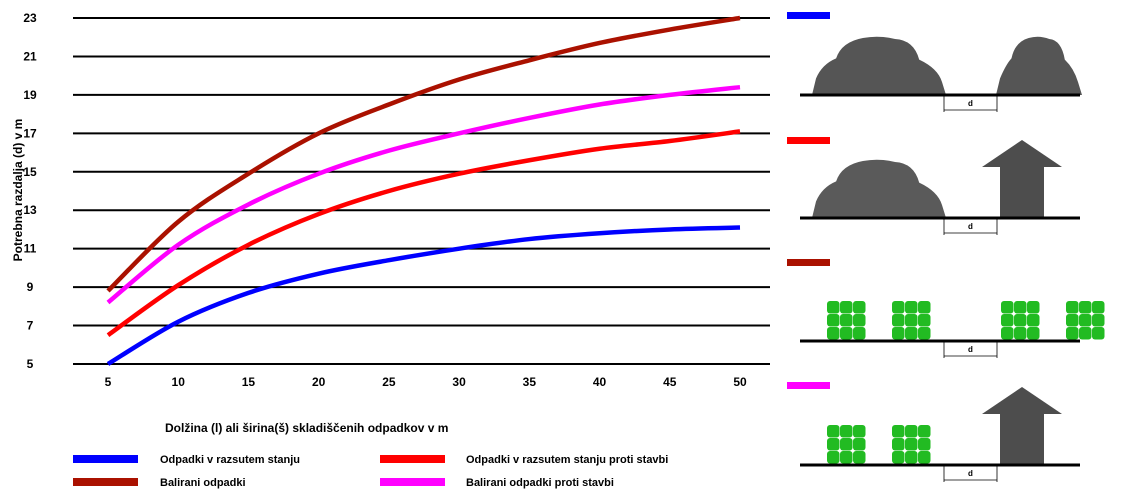 Image resolution: width=1125 pixels, height=496 pixels. What do you see at coordinates (30, 249) in the screenshot?
I see `y-tick-label: 11` at bounding box center [30, 249].